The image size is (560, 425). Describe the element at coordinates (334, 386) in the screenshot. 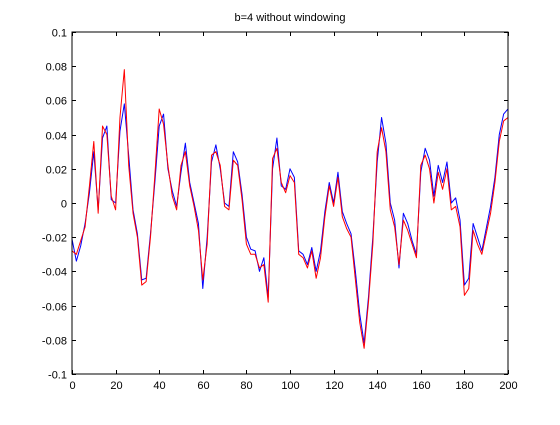

I see `x-tick-label: 120` at that location.